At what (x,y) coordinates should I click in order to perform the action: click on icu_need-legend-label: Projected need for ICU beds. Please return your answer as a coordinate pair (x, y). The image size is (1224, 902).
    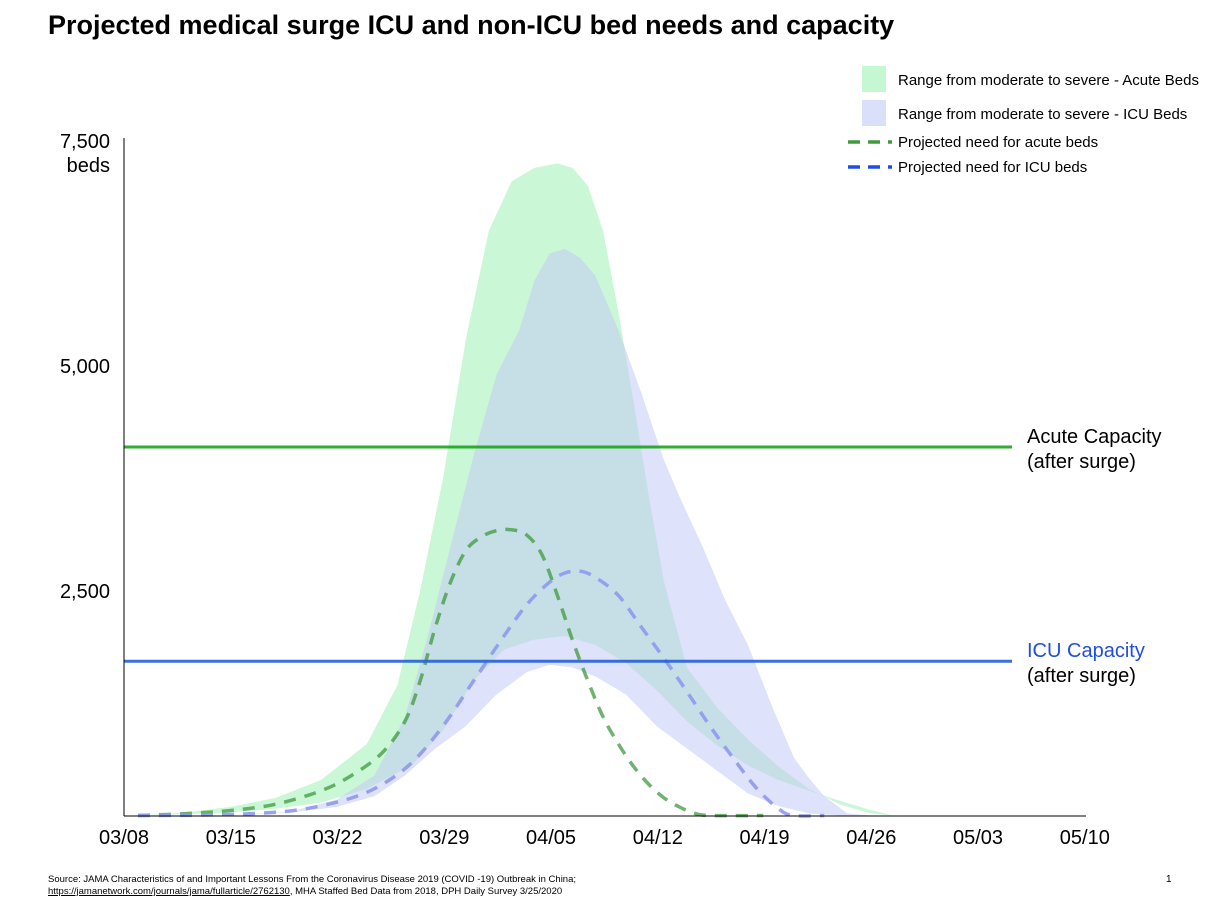
    Looking at the image, I should click on (992, 167).